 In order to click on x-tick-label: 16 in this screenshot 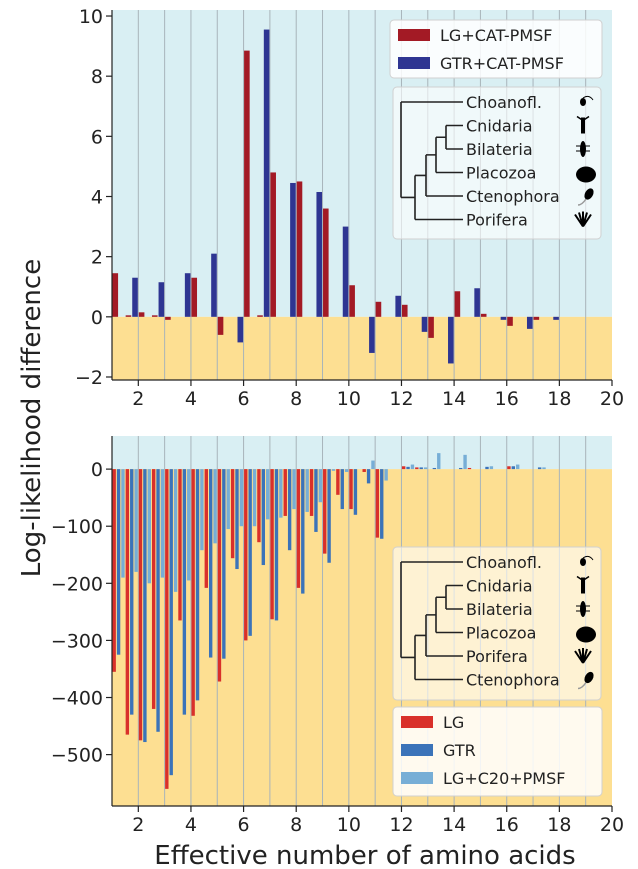, I will do `click(507, 825)`.